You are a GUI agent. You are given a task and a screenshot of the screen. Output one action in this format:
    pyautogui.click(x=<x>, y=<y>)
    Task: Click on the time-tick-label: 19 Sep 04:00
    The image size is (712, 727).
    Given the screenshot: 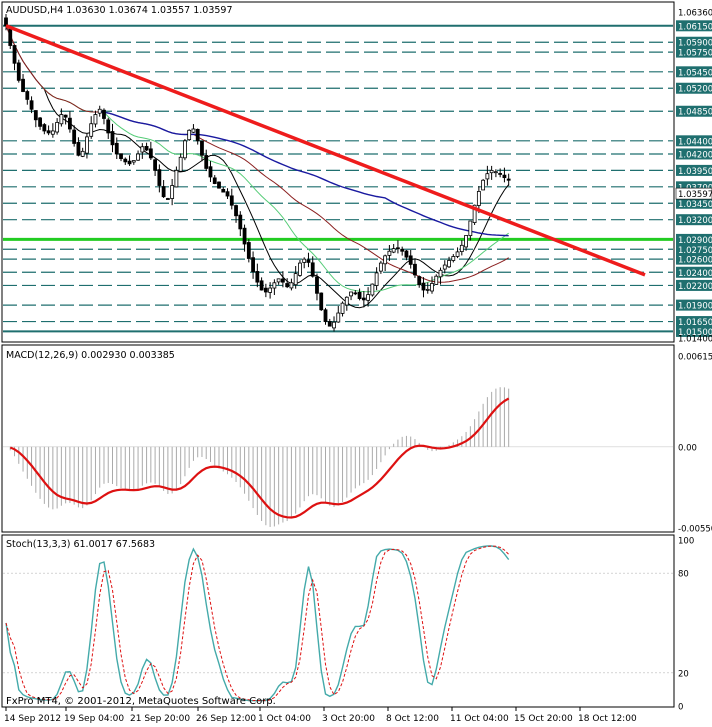 What is the action you would take?
    pyautogui.click(x=94, y=719)
    